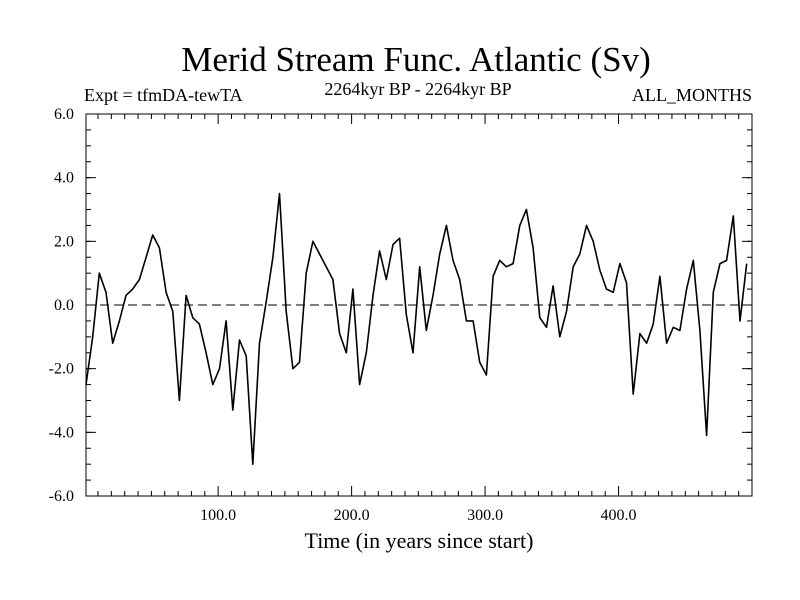 Image resolution: width=800 pixels, height=600 pixels. Describe the element at coordinates (64, 114) in the screenshot. I see `y-tick-label: 6.0` at that location.